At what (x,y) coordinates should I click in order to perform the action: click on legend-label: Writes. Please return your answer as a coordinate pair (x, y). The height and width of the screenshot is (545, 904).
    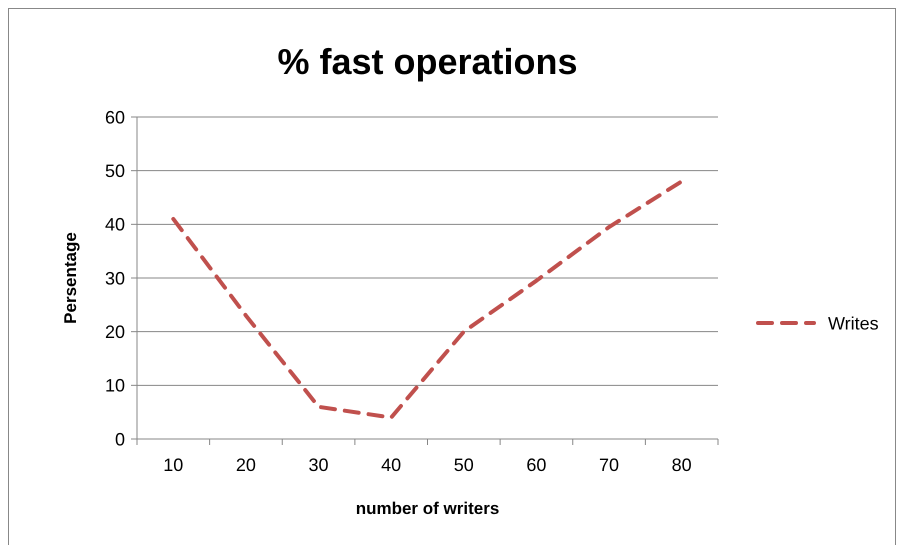
    Looking at the image, I should click on (853, 323).